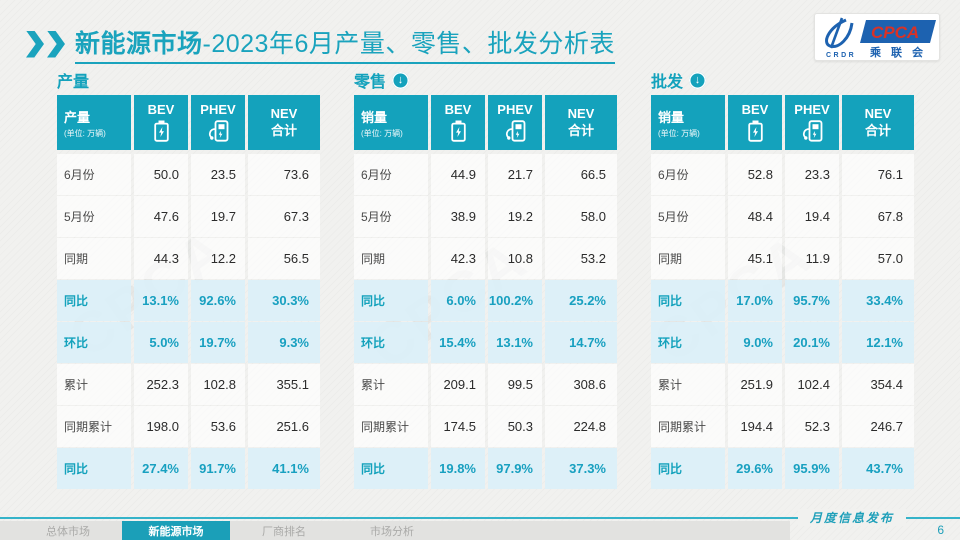  Describe the element at coordinates (284, 342) in the screenshot. I see `nev-total-value: 9.3%` at that location.